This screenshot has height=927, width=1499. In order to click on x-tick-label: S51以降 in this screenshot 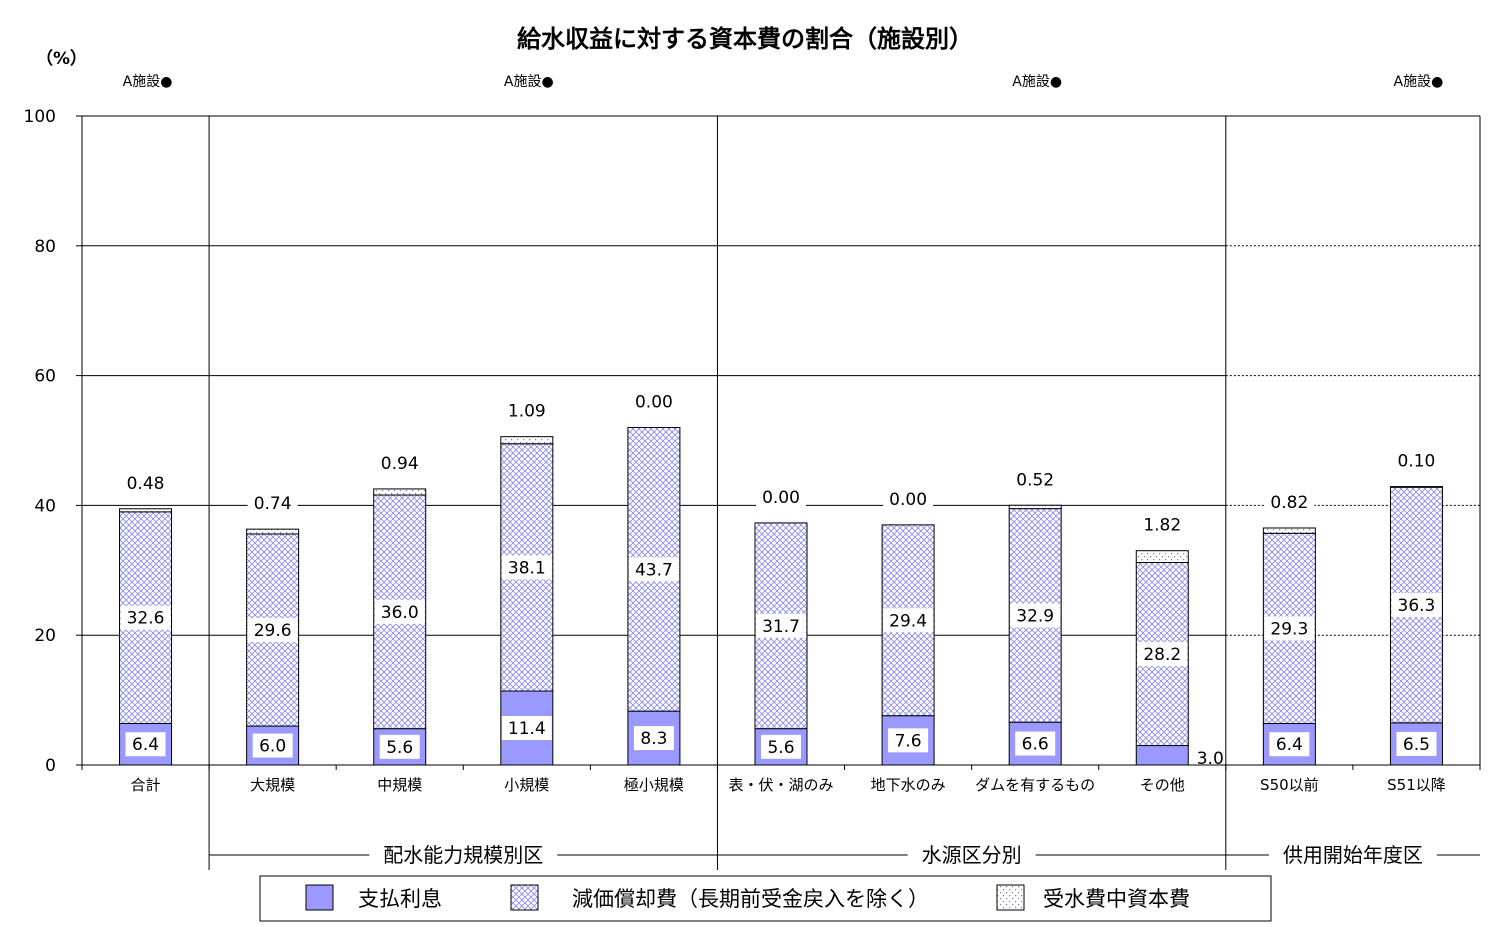, I will do `click(1416, 785)`.